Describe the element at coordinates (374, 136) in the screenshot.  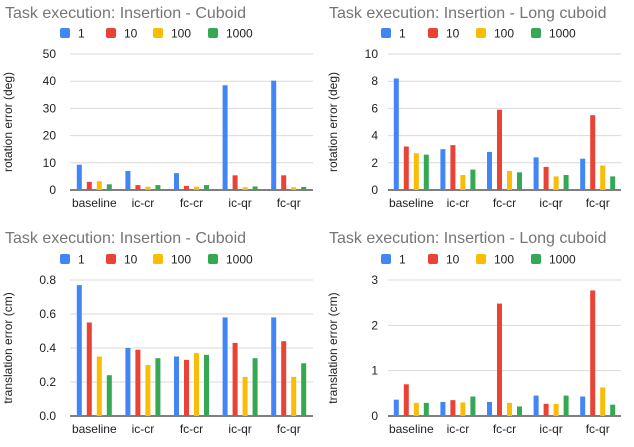
I see `y-tick-label: 4` at that location.